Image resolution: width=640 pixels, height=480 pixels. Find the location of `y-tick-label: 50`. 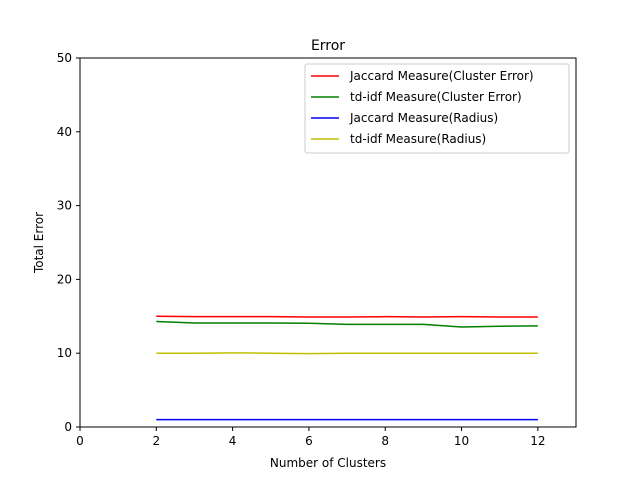

y-tick-label: 50 is located at coordinates (64, 58).